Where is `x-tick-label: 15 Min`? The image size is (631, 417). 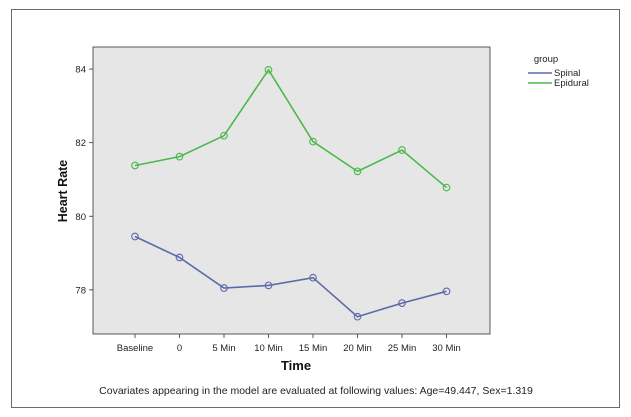 x-tick-label: 15 Min is located at coordinates (313, 348).